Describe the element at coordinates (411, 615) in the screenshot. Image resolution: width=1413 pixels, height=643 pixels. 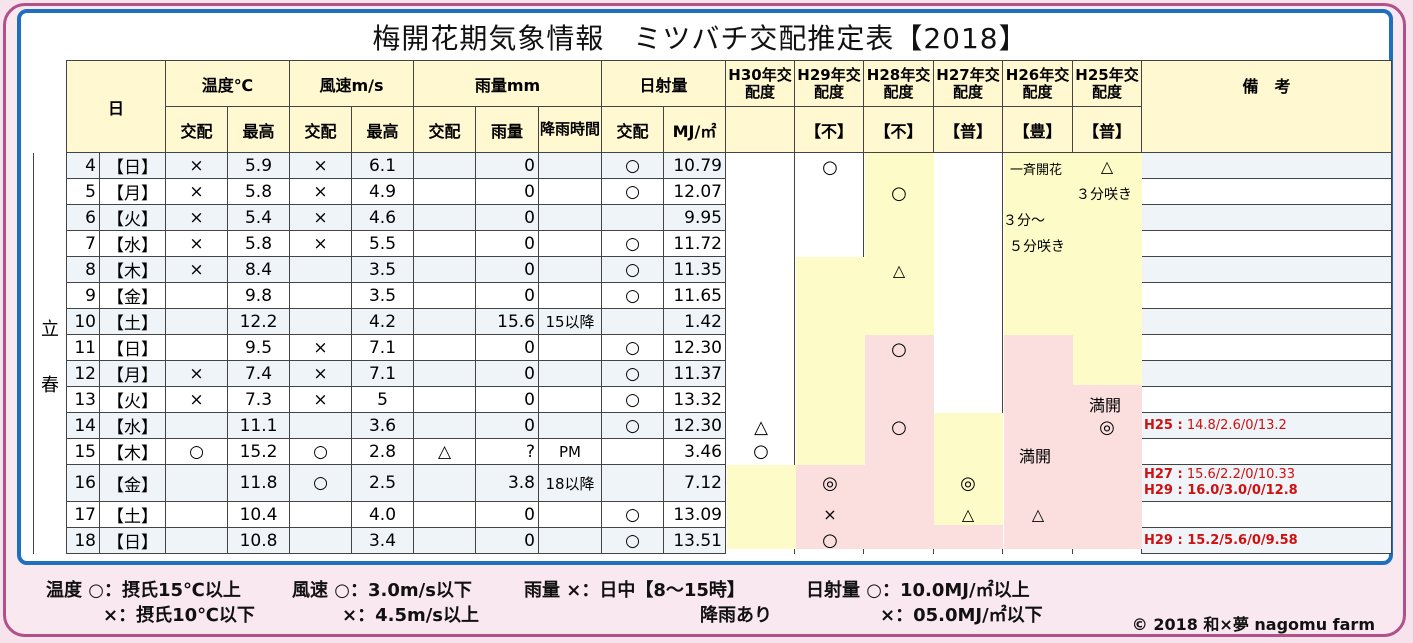
I see `legend-wind-ng: ×：4.5m/s以上` at that location.